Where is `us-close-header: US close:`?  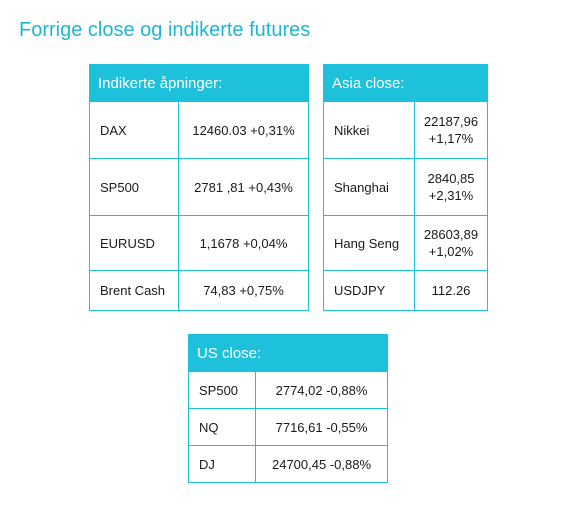 us-close-header: US close: is located at coordinates (288, 353).